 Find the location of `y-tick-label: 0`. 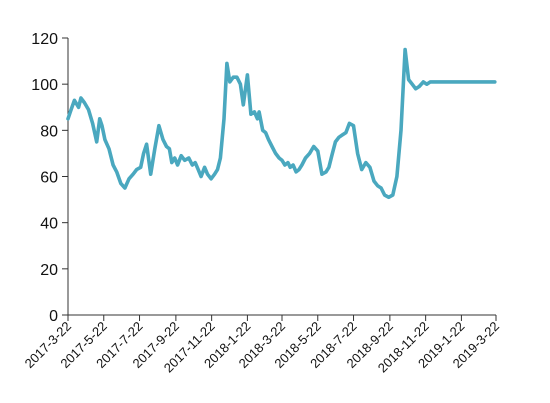

y-tick-label: 0 is located at coordinates (53, 316).